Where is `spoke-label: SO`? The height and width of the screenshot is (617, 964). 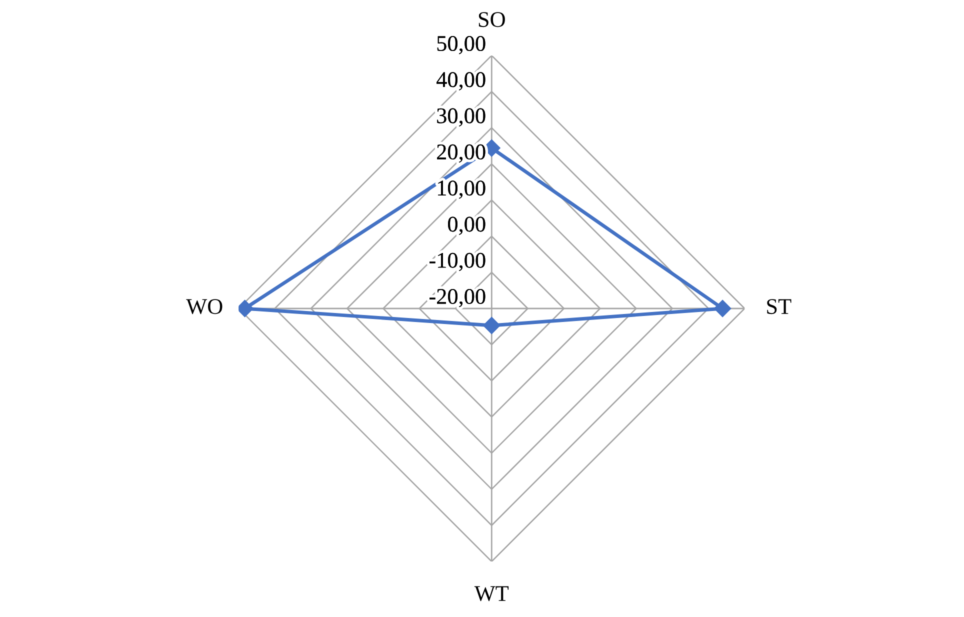 spoke-label: SO is located at coordinates (491, 20).